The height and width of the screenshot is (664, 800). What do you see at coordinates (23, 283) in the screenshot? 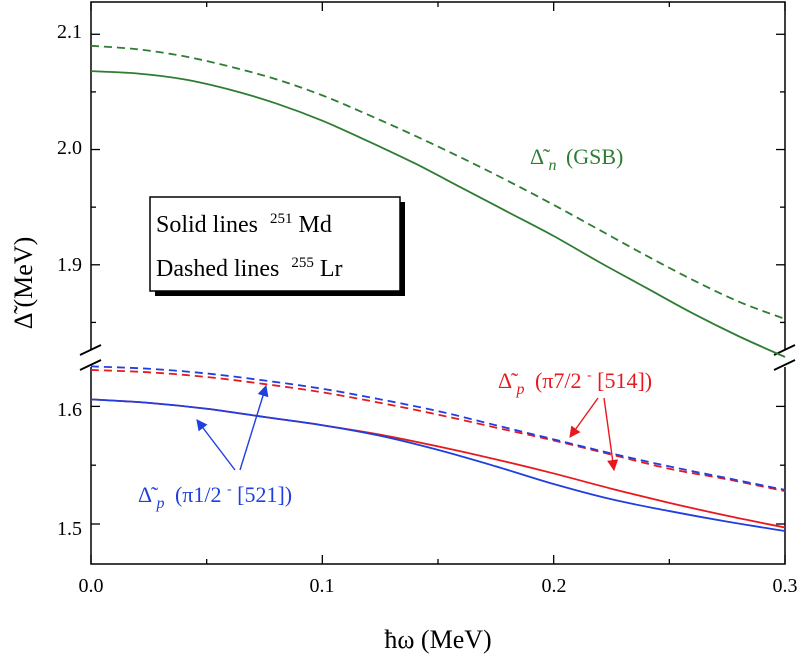
I see `y-axis-title: Δ̃ (MeV)` at bounding box center [23, 283].